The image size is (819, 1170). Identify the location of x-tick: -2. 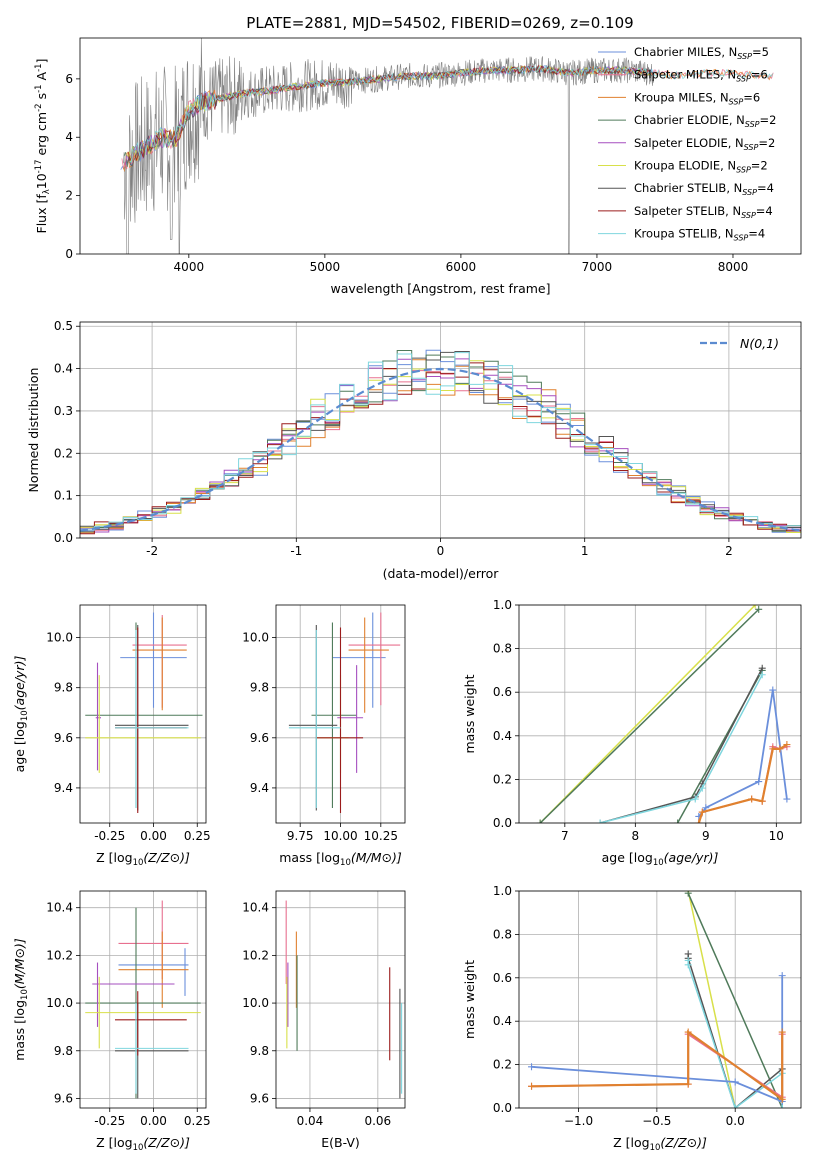
(152, 548).